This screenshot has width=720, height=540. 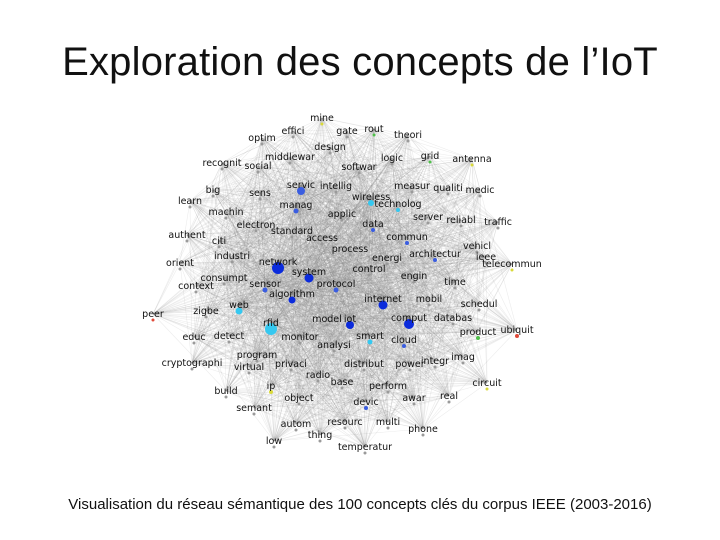 I want to click on graph-node-label: softwar, so click(x=358, y=167).